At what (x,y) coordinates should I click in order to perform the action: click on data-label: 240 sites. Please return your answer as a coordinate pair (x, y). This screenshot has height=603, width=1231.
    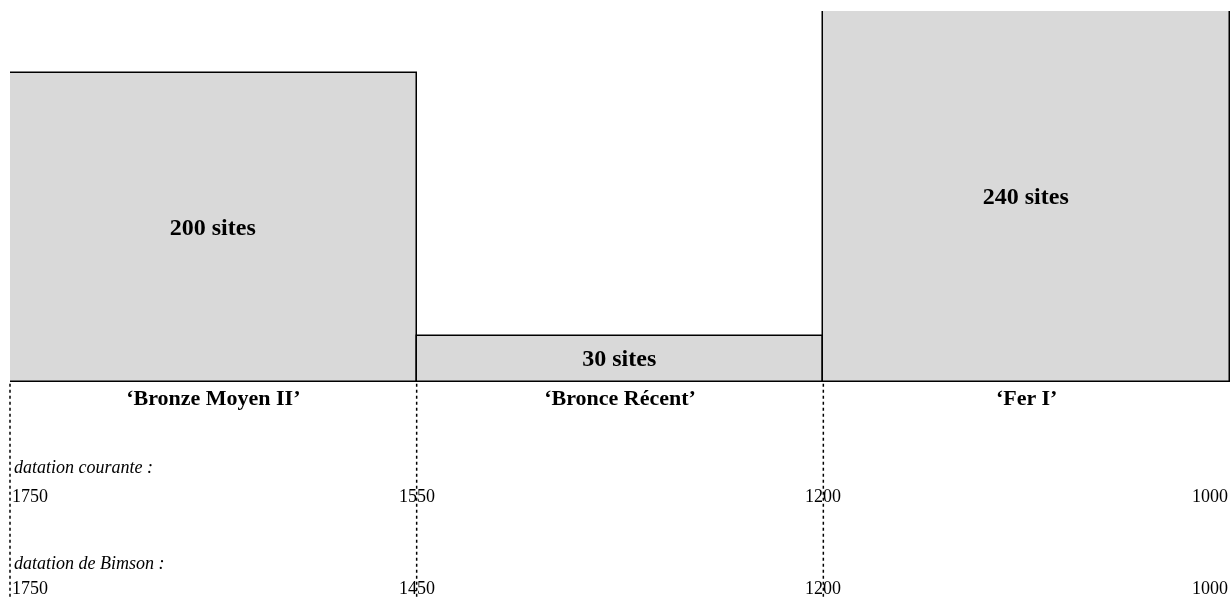
    Looking at the image, I should click on (1025, 195).